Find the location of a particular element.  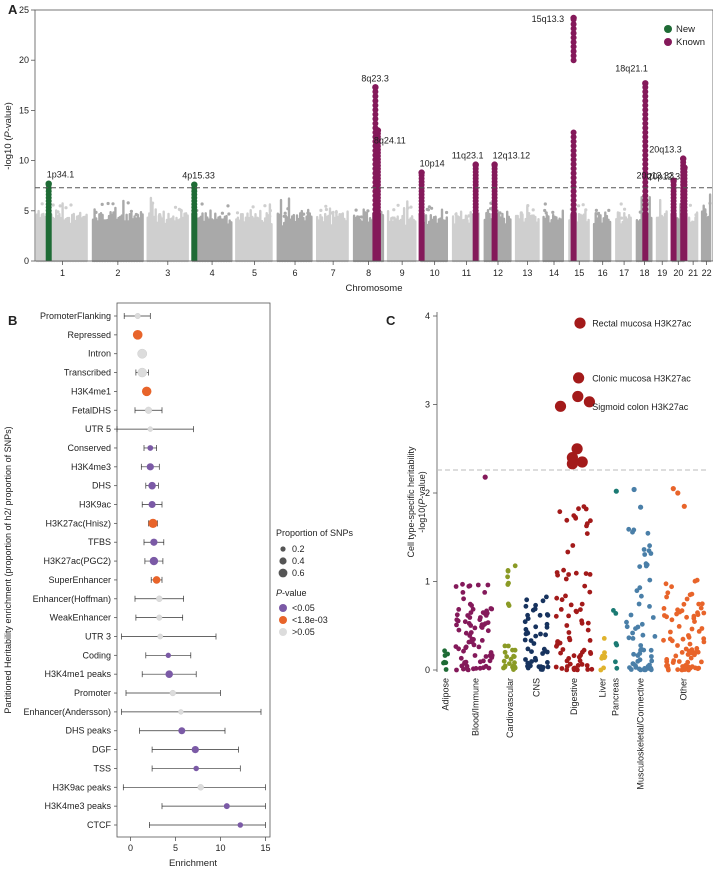

annotation-row-Conserved: Conserved is located at coordinates (112, 448).